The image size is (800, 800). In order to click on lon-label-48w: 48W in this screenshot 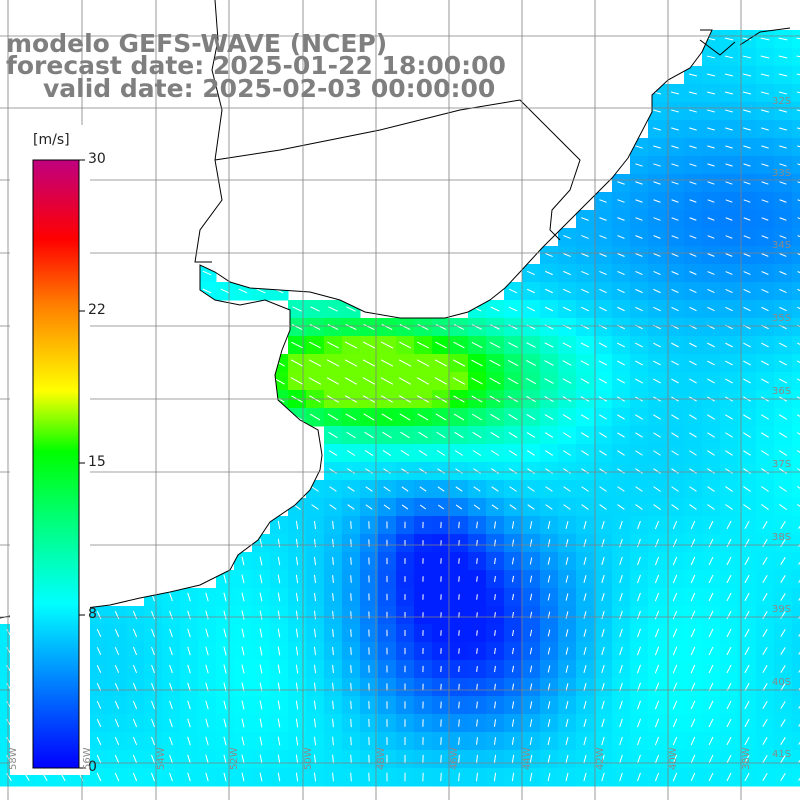, I will do `click(381, 758)`.